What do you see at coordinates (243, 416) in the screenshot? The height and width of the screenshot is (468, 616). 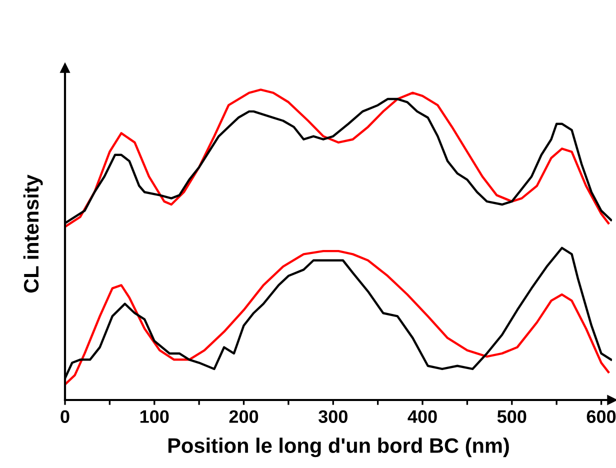 I see `x-tick-label: 200` at bounding box center [243, 416].